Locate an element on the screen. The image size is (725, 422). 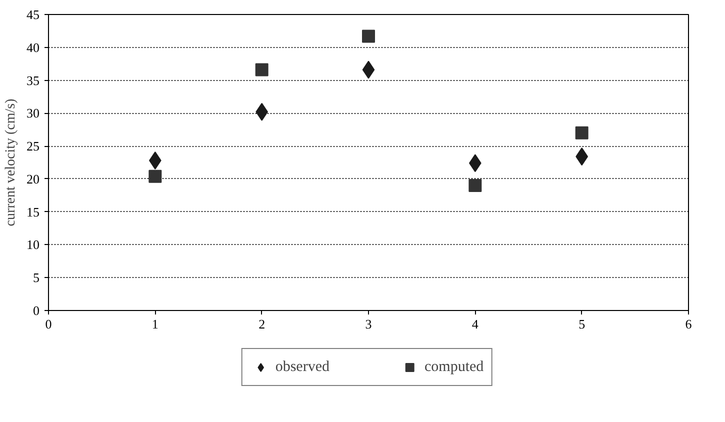
legend-label: computed is located at coordinates (454, 367).